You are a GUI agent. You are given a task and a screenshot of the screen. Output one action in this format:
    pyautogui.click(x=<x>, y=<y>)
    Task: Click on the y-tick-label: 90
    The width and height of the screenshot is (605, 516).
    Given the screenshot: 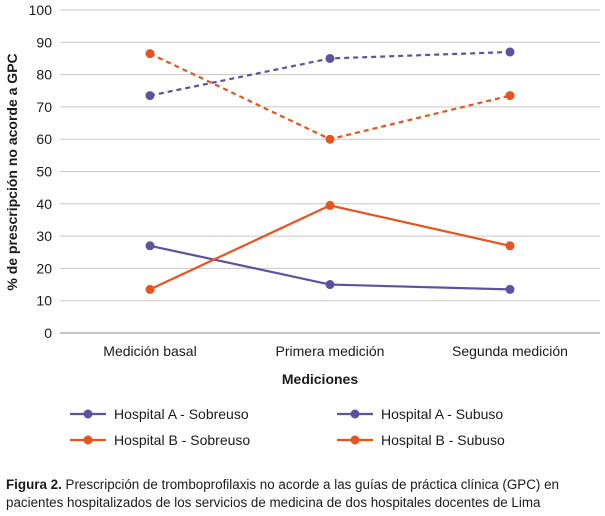 What is the action you would take?
    pyautogui.click(x=44, y=42)
    